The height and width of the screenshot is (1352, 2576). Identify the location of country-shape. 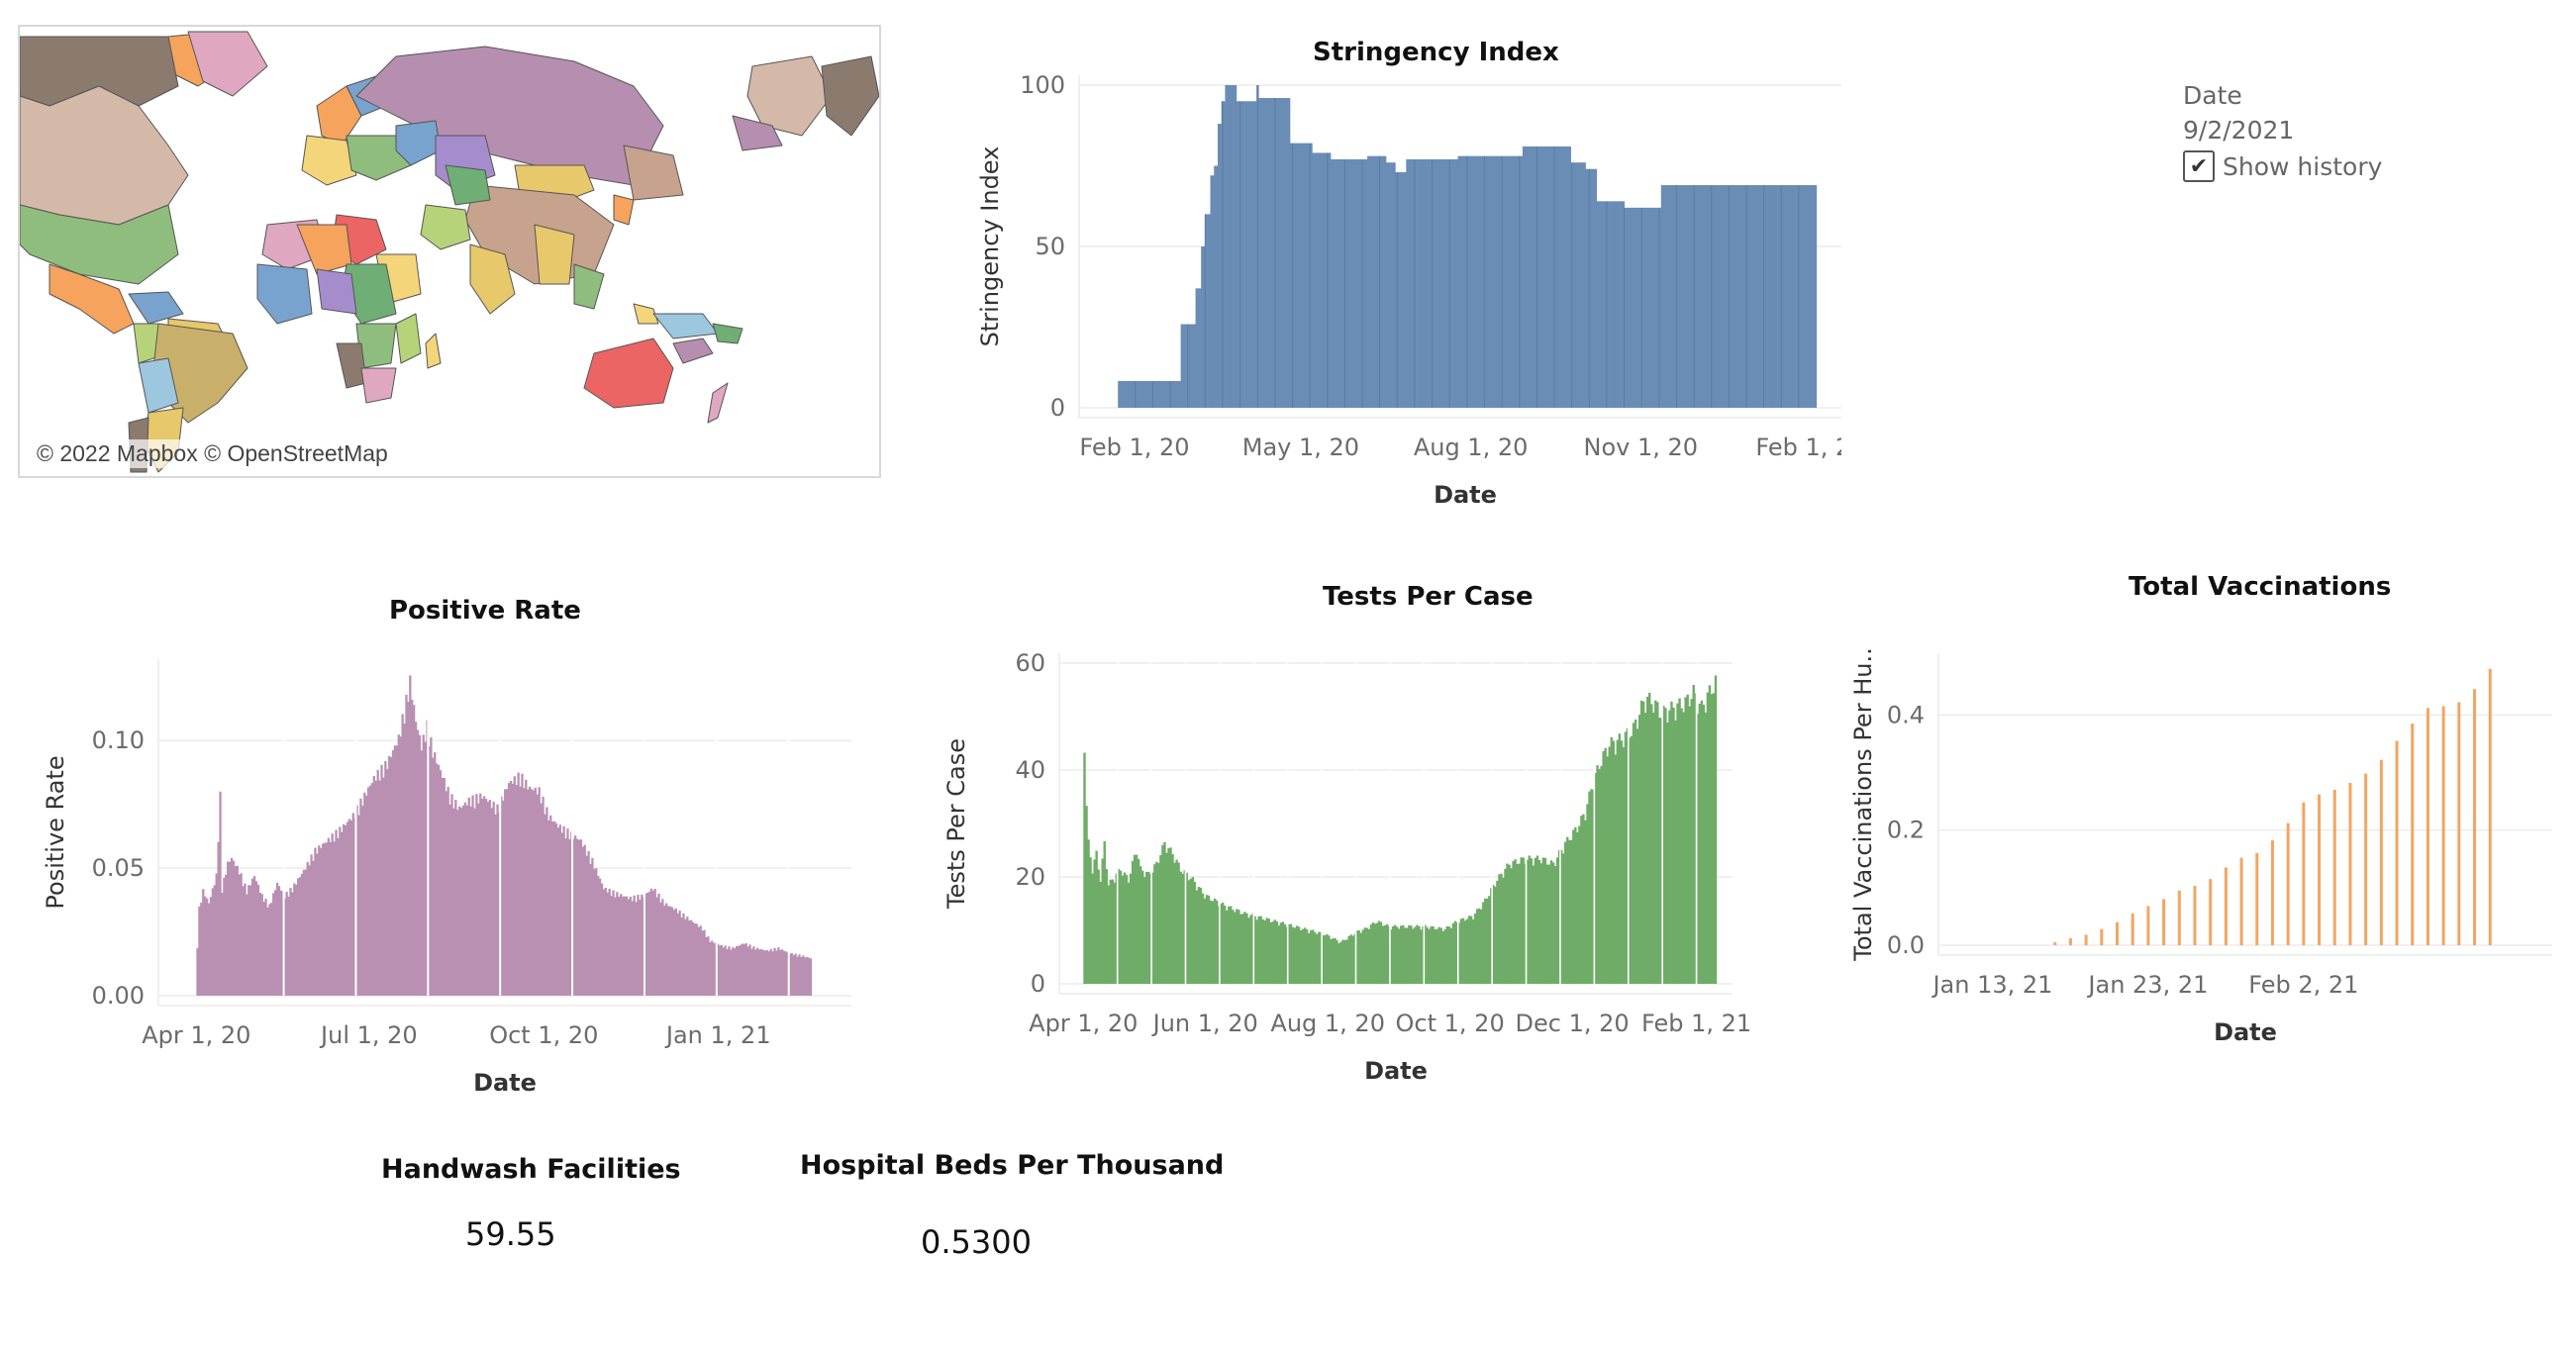
(105, 155).